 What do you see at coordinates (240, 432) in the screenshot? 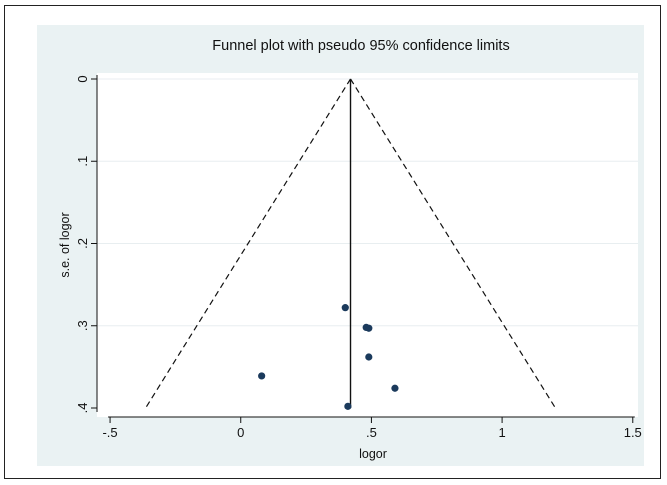
I see `x-tick-label: 0` at bounding box center [240, 432].